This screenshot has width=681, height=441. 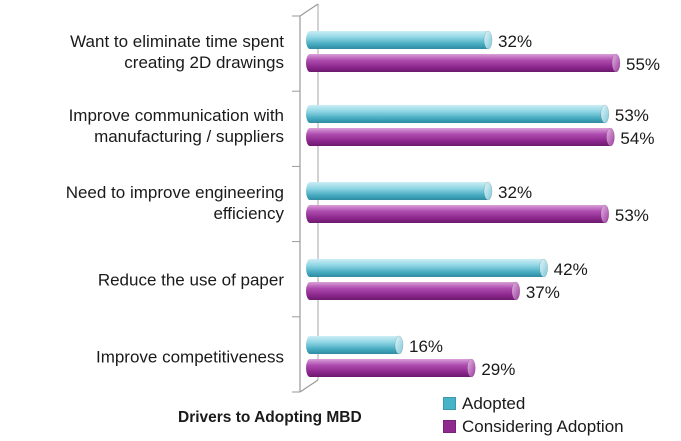 What do you see at coordinates (310, 114) in the screenshot?
I see `bar-adopted-2-base` at bounding box center [310, 114].